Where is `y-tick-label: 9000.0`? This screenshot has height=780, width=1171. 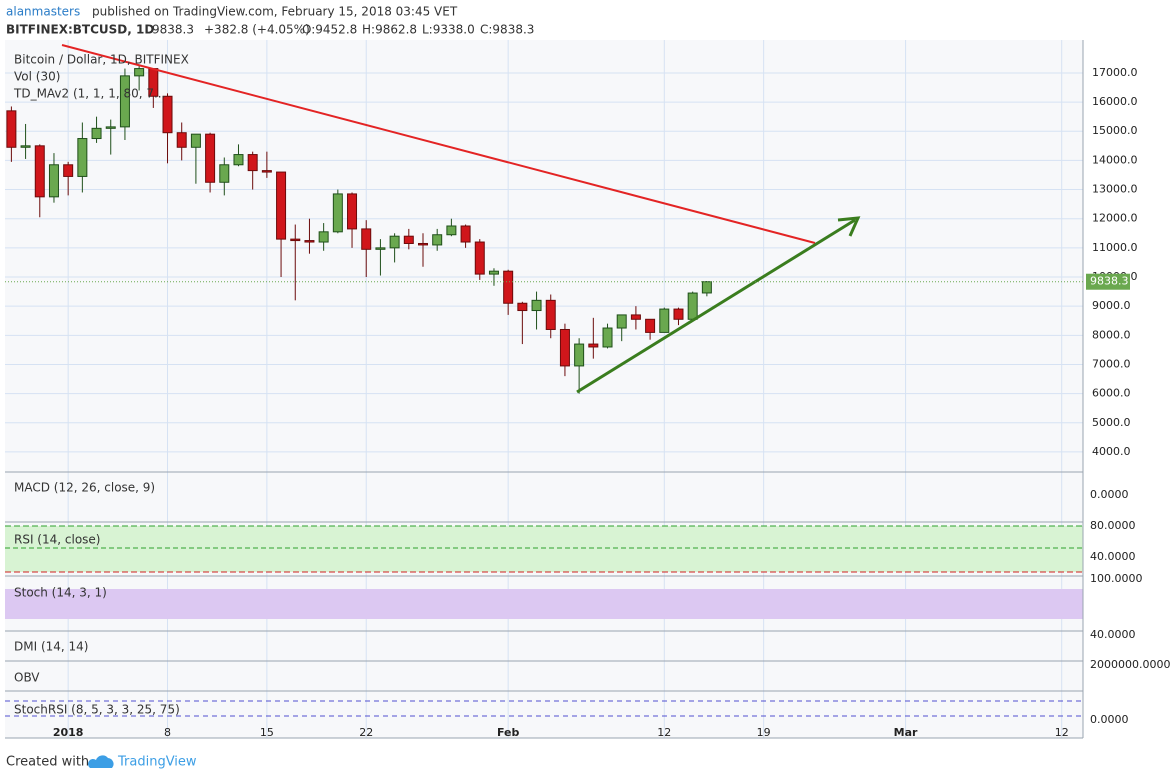
y-tick-label: 9000.0 is located at coordinates (1111, 305).